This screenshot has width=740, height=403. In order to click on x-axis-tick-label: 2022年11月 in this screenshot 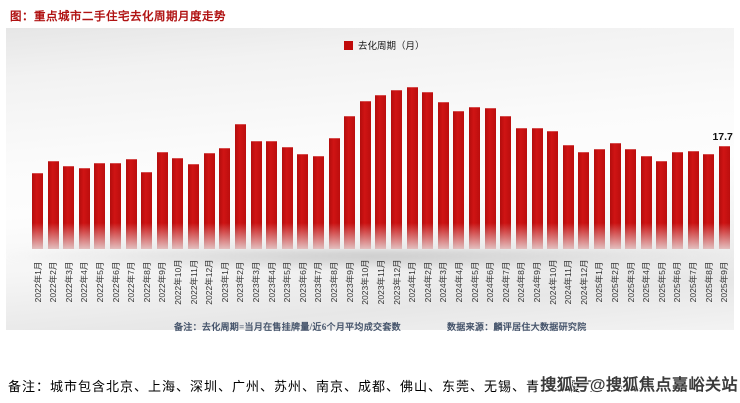, I will do `click(193, 282)`.